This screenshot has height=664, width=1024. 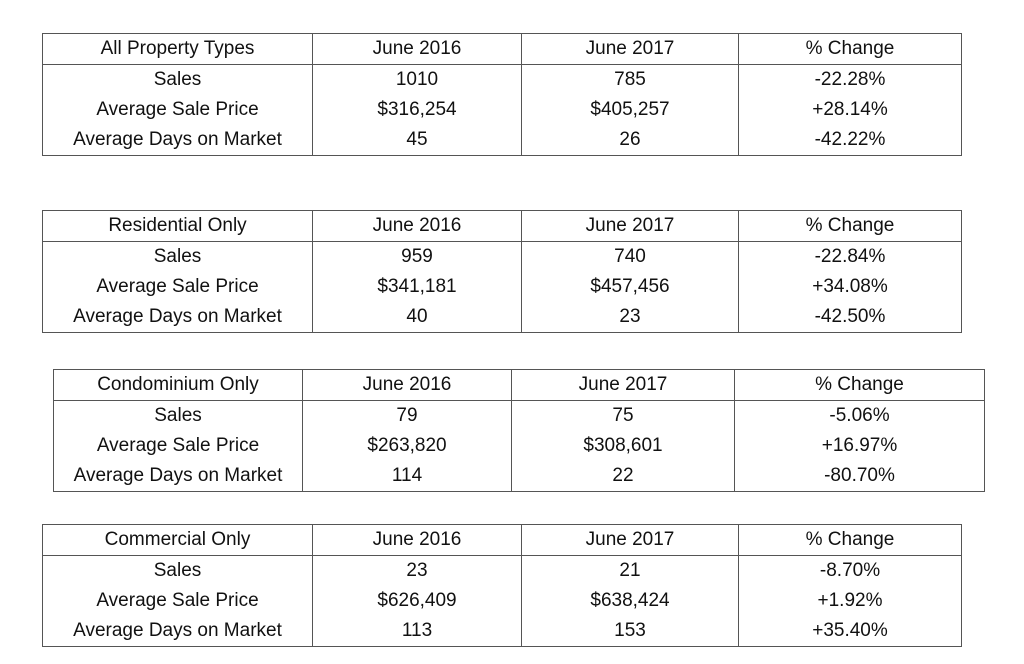 What do you see at coordinates (417, 317) in the screenshot?
I see `value-june-2016: 40` at bounding box center [417, 317].